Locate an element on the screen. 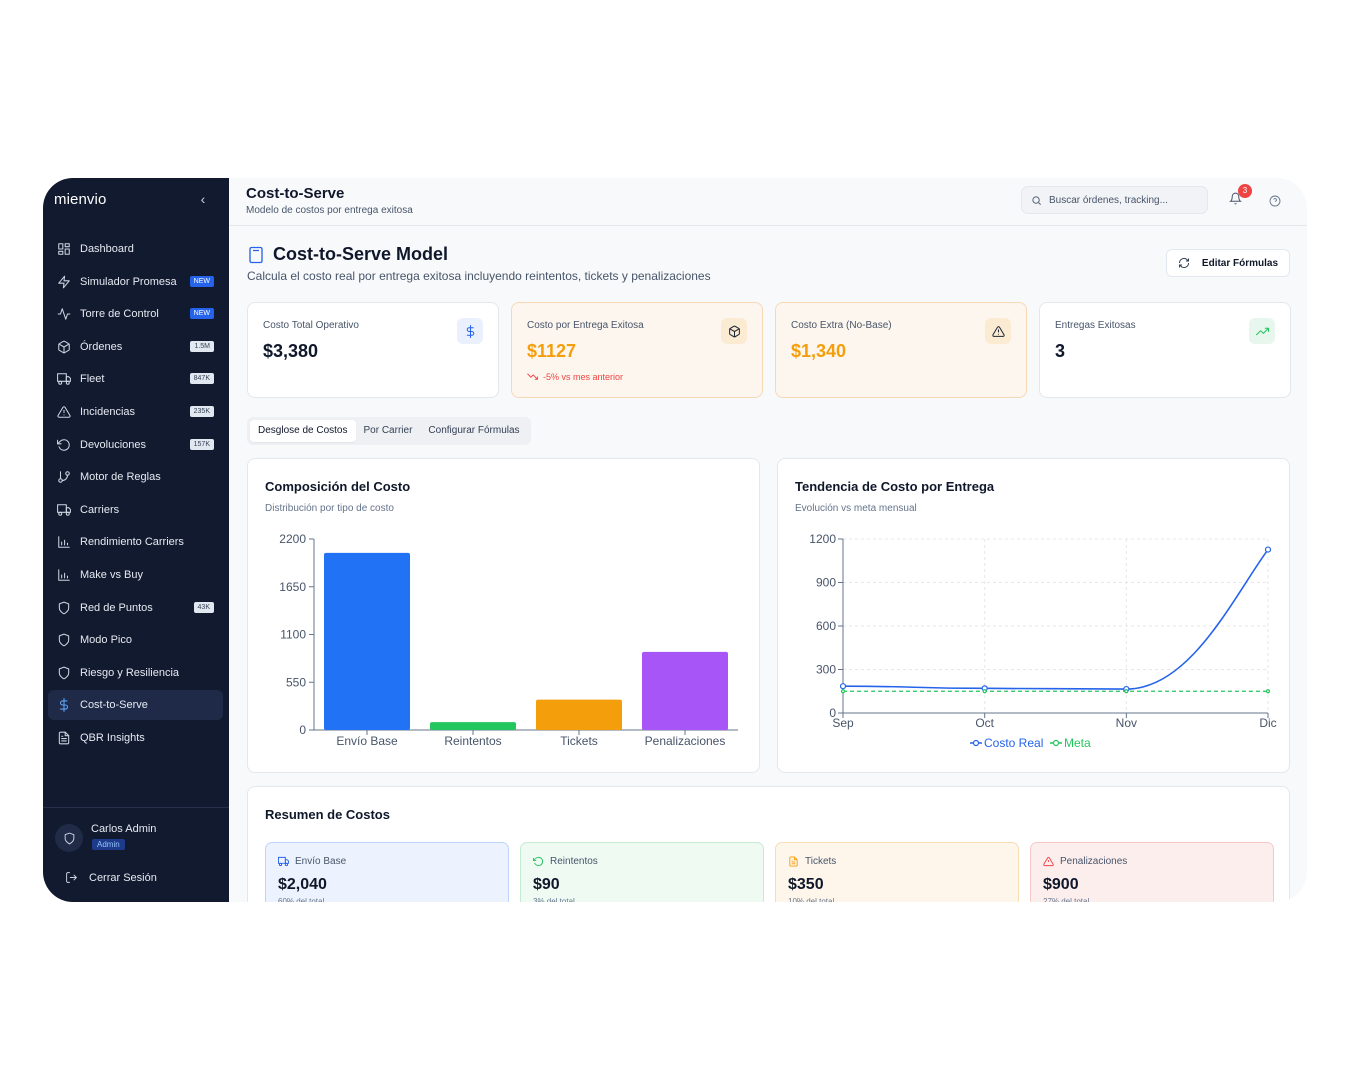  zap-icon is located at coordinates (64, 281).